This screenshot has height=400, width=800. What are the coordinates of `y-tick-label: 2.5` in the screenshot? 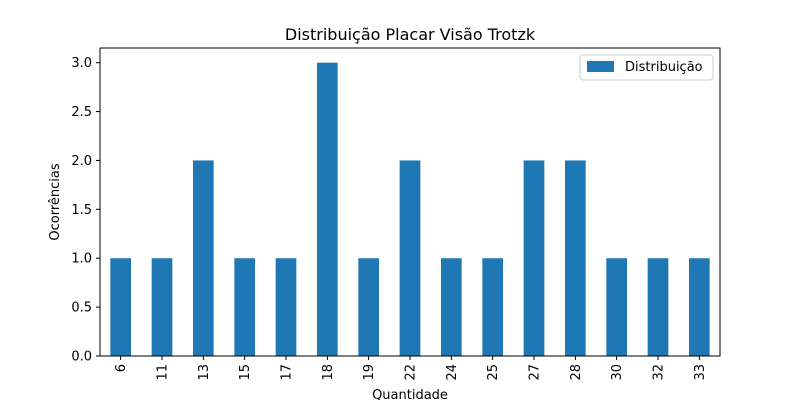 It's located at (81, 112).